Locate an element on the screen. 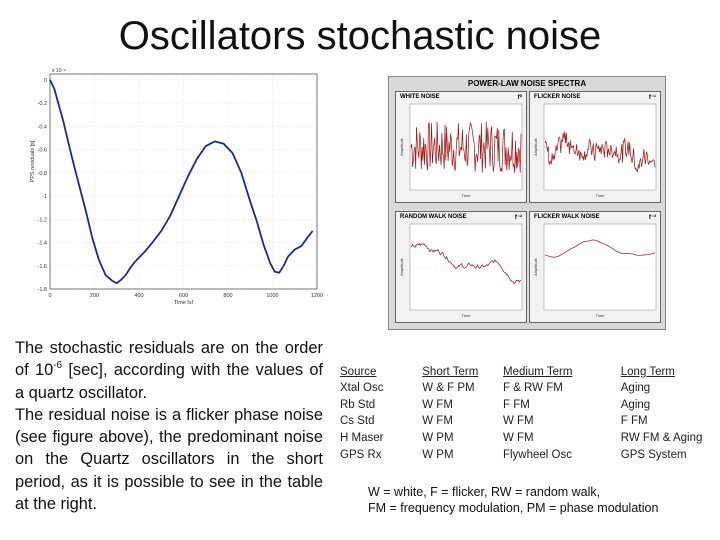 This screenshot has width=720, height=540. panel-label: WHITE NOISE f⁰ is located at coordinates (461, 97).